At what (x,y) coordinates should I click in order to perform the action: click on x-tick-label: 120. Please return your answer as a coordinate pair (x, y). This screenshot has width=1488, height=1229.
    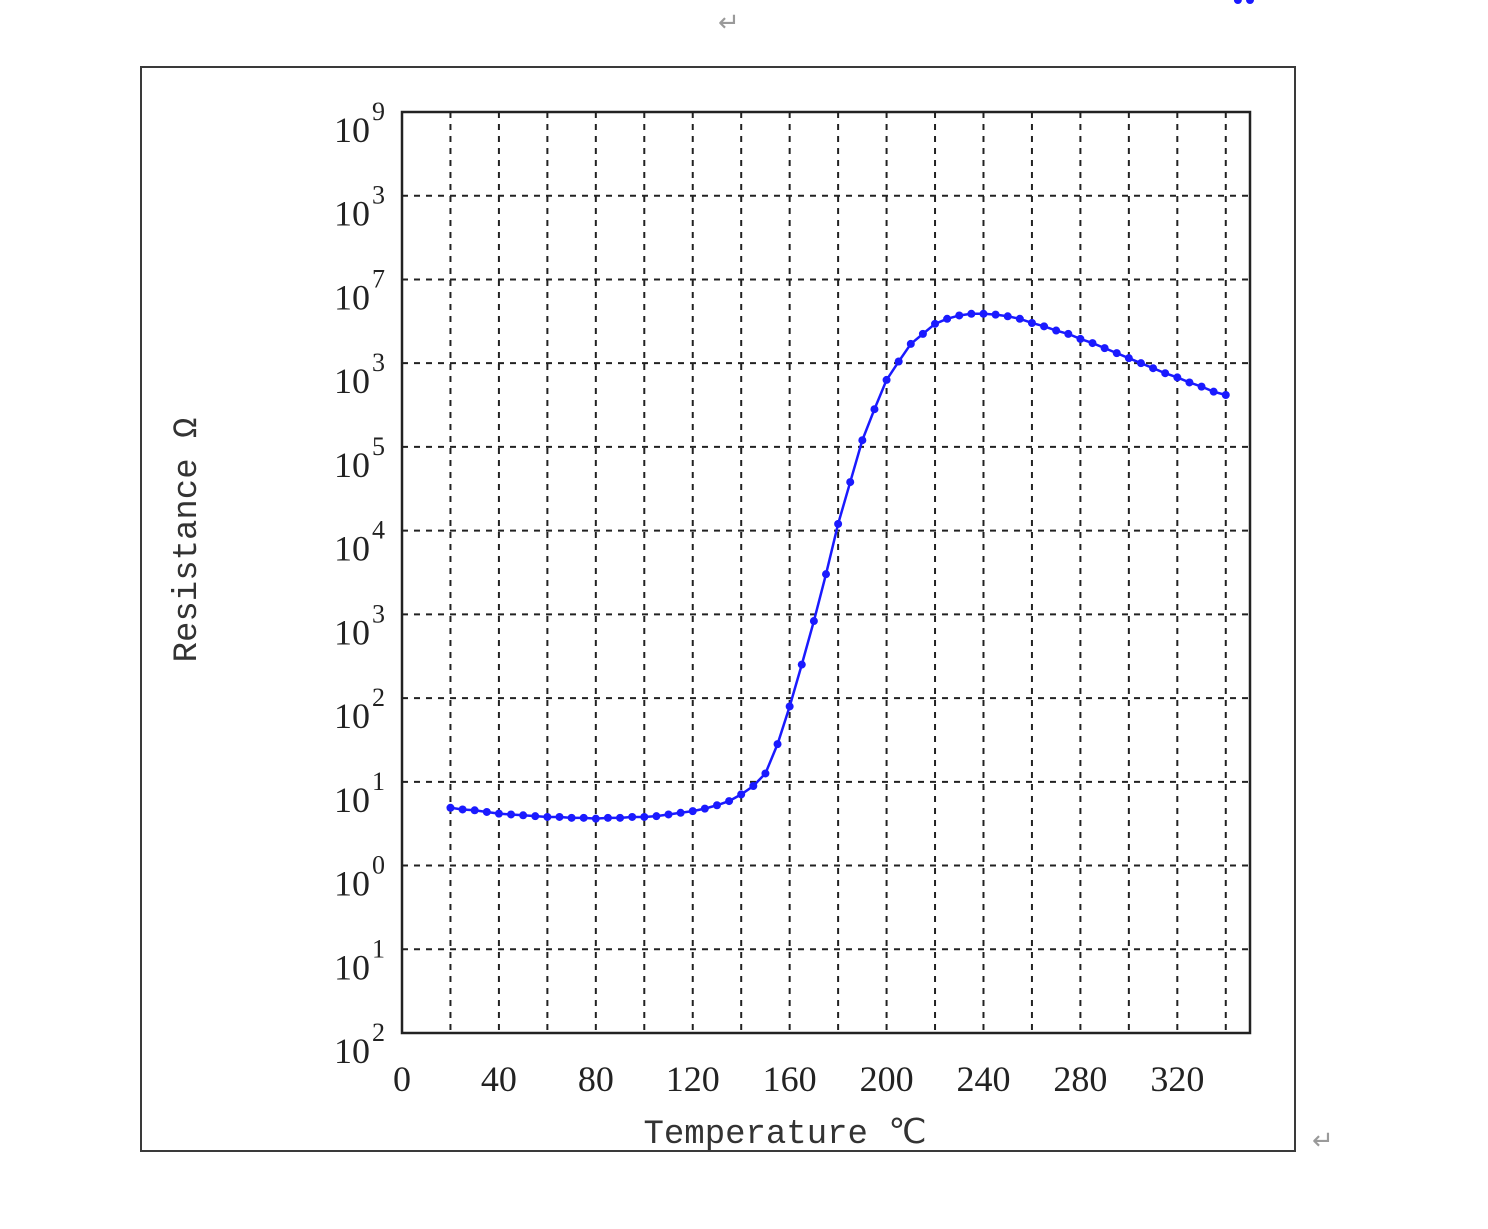
    Looking at the image, I should click on (693, 1079).